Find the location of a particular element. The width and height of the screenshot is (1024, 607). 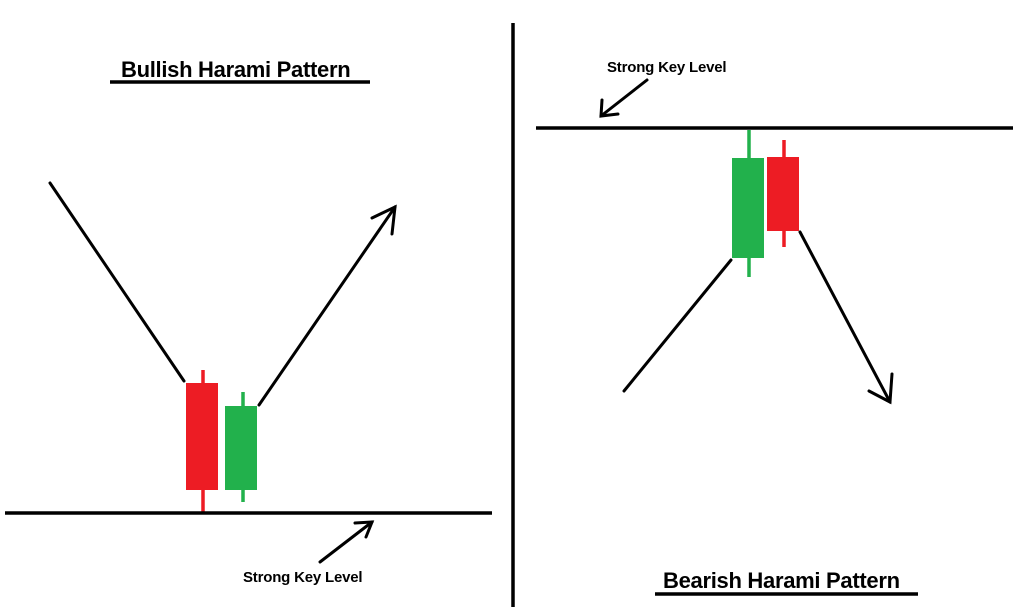

bullish-title: Bullish Harami Pattern is located at coordinates (235, 69).